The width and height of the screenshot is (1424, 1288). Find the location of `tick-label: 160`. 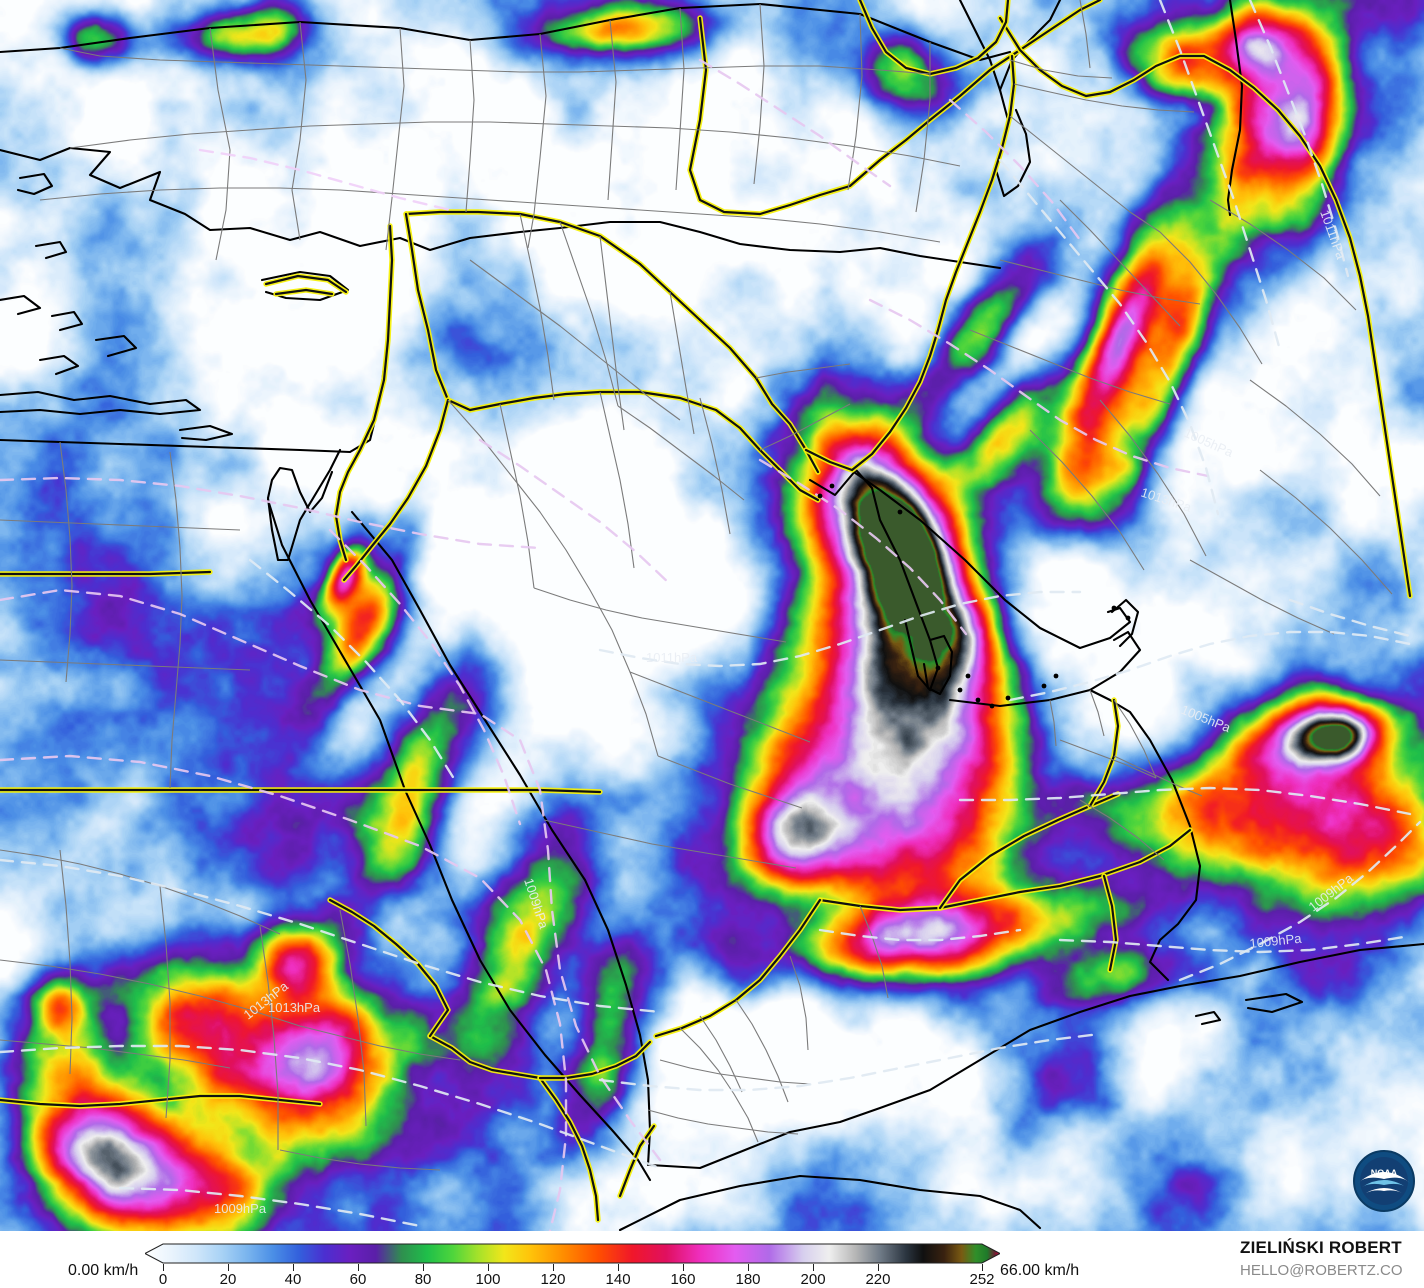

tick-label: 160 is located at coordinates (683, 1279).